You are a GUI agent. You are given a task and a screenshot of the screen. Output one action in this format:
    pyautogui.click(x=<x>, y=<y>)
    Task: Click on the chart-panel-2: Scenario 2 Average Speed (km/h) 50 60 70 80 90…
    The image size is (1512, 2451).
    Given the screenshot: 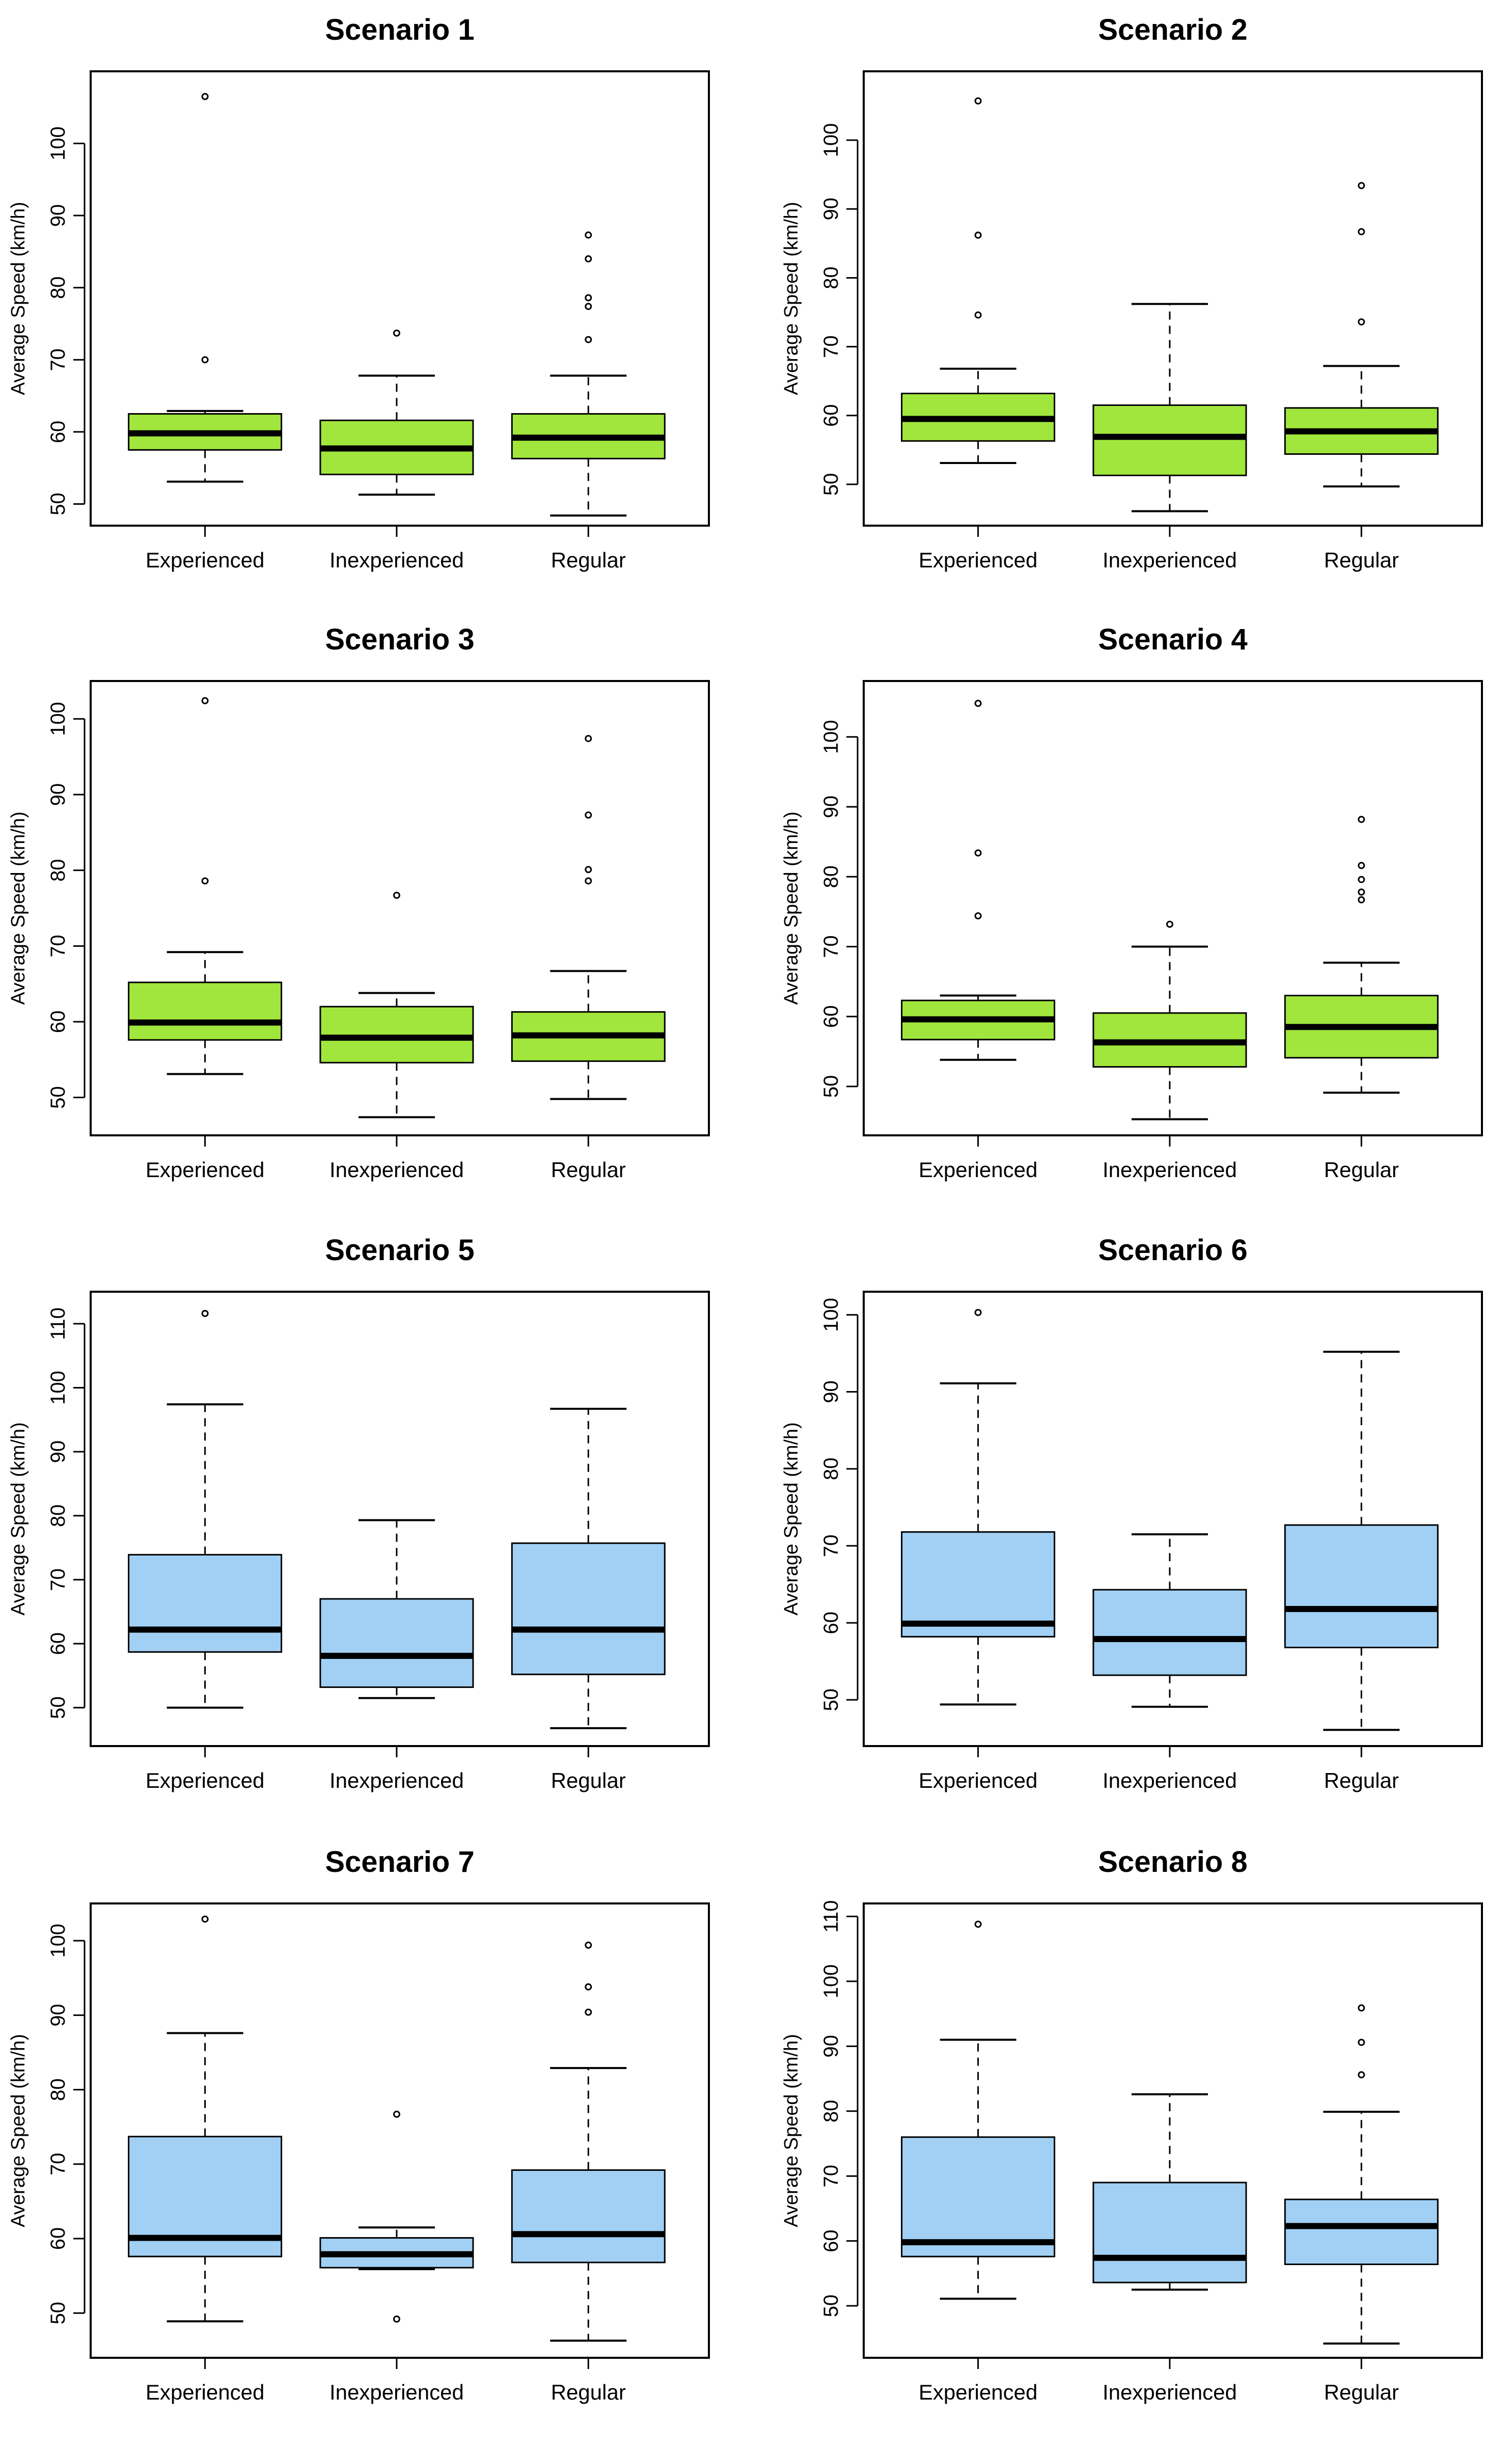 What is the action you would take?
    pyautogui.click(x=1132, y=292)
    